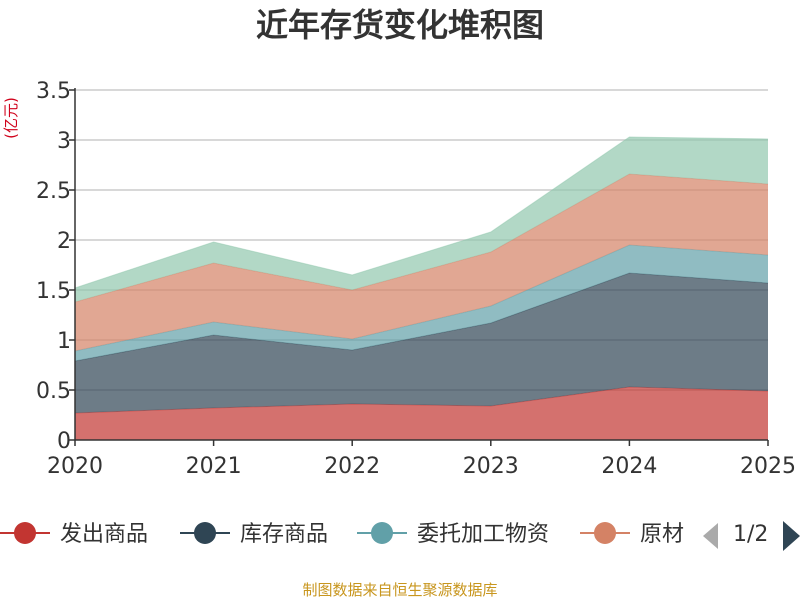 This screenshot has width=800, height=600. Describe the element at coordinates (791, 536) in the screenshot. I see `chevron-right-icon` at that location.